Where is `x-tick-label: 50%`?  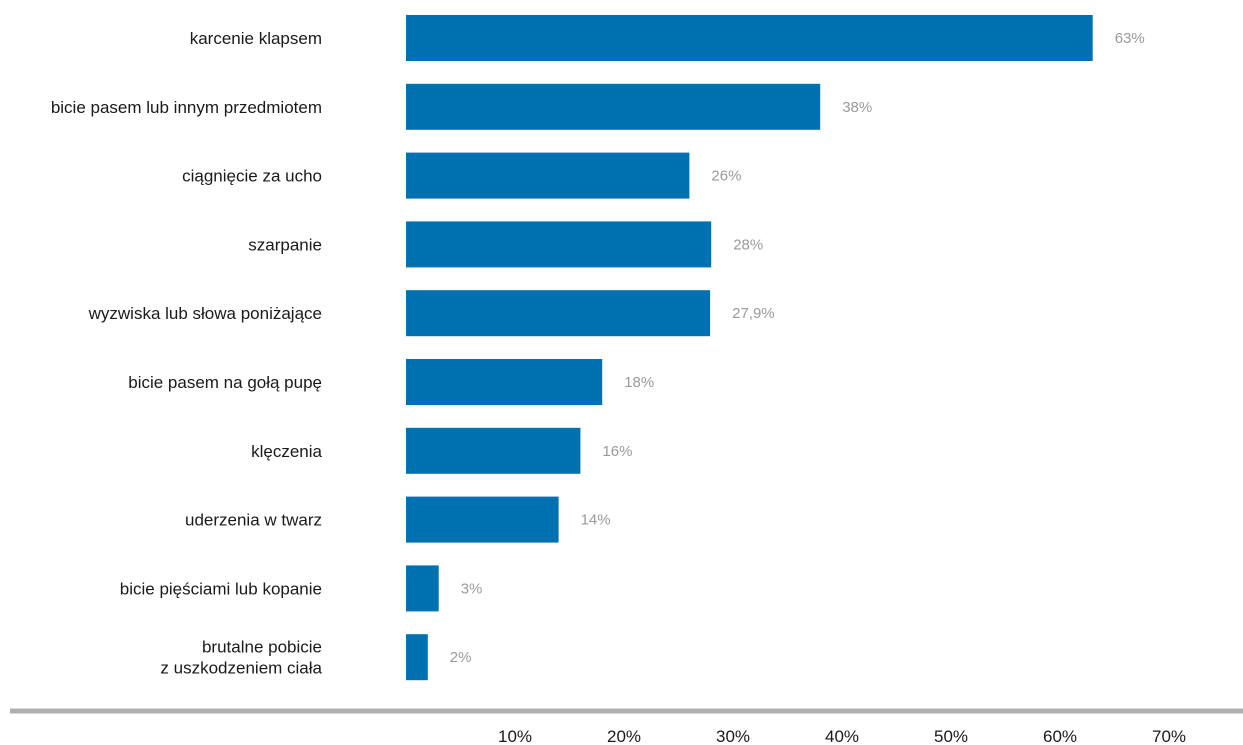
x-tick-label: 50% is located at coordinates (951, 736).